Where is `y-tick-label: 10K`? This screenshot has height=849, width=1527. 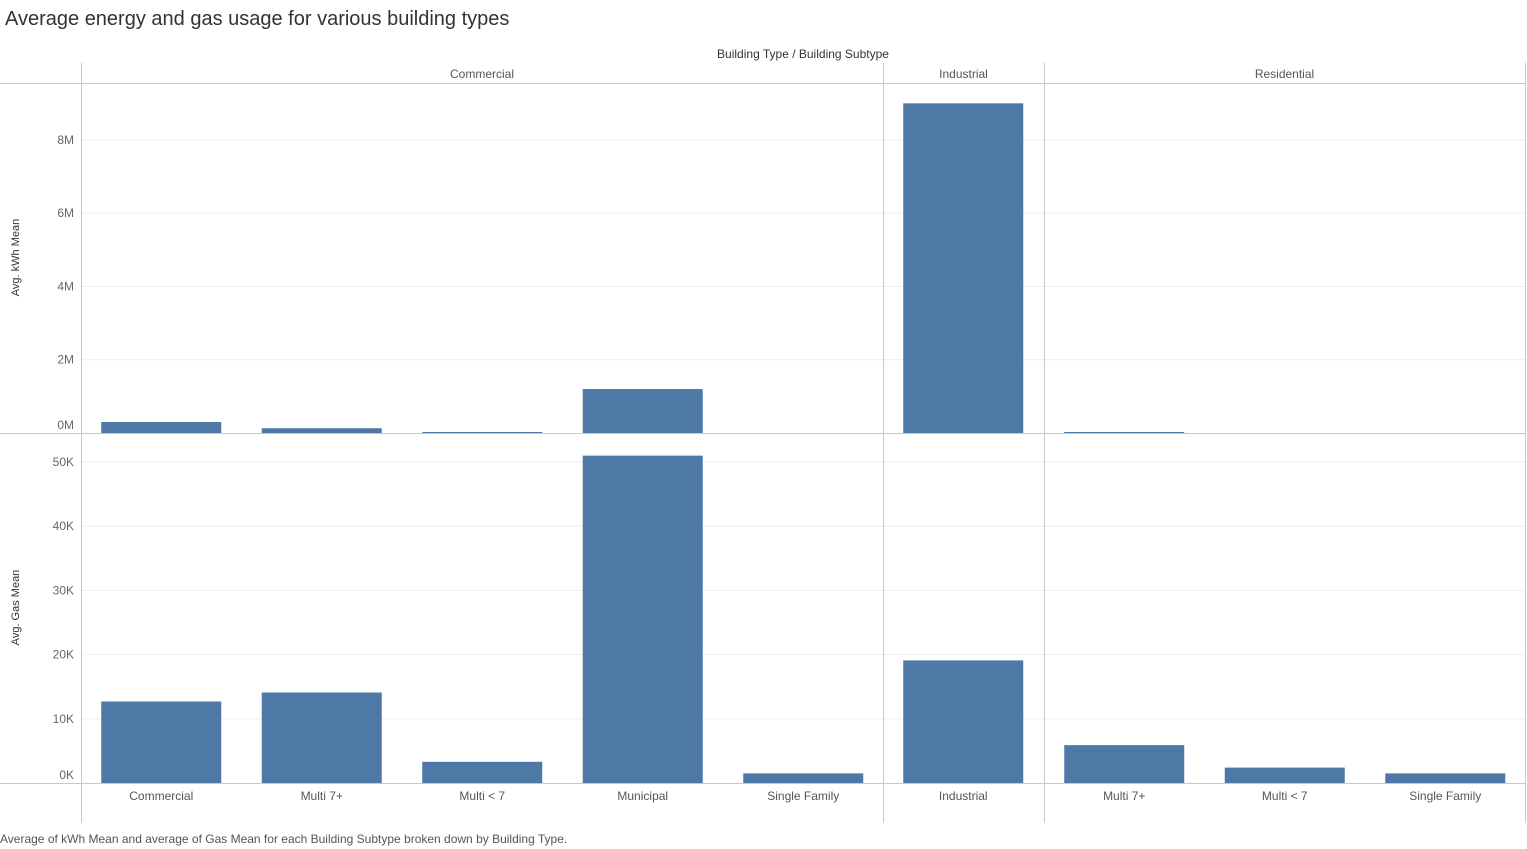
y-tick-label: 10K is located at coordinates (63, 719).